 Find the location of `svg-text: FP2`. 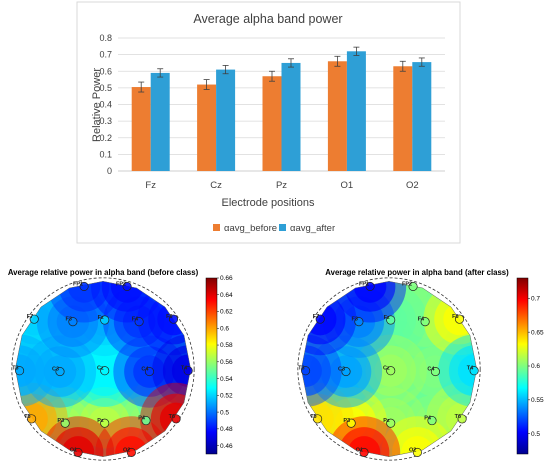

svg-text: FP2 is located at coordinates (407, 284).